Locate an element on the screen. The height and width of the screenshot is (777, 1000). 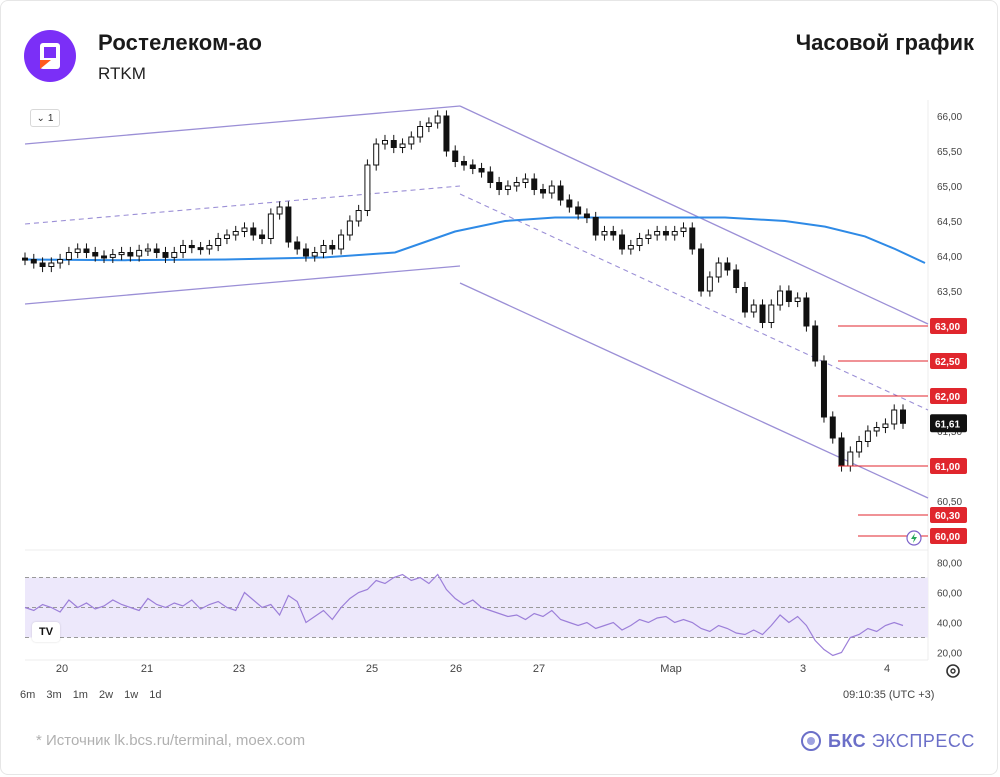
interval-option: 1d is located at coordinates (155, 695).